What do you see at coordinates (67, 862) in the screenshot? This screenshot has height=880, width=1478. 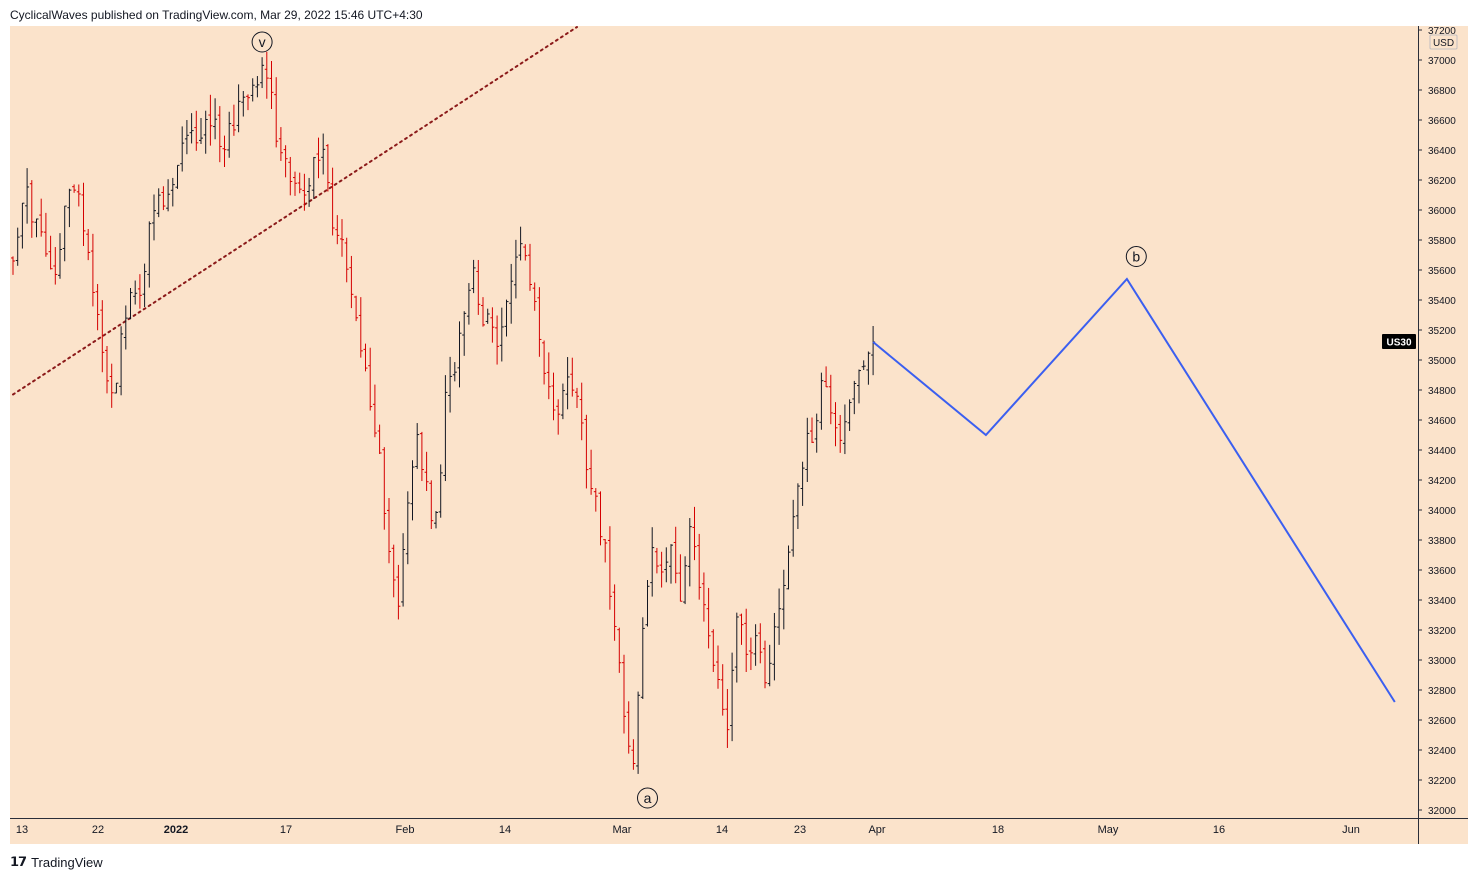 I see `brand-label: TradingView` at bounding box center [67, 862].